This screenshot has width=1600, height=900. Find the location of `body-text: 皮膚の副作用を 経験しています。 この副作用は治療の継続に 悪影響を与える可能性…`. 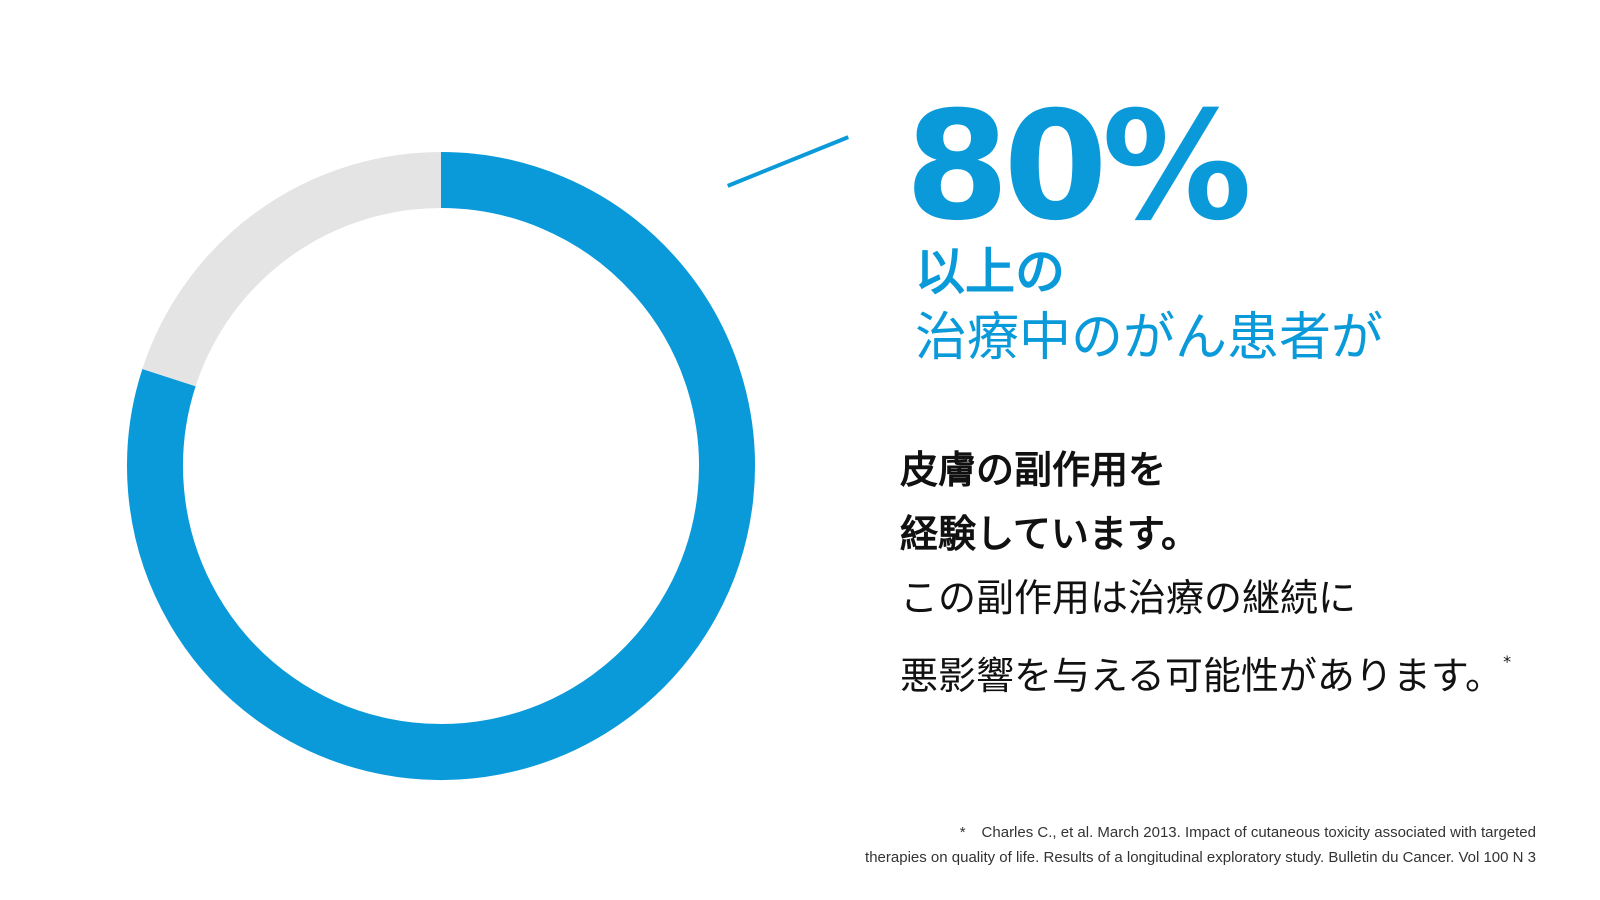

body-text: 皮膚の副作用を 経験しています。 この副作用は治療の継続に 悪影響を与える可能性… is located at coordinates (1205, 573).